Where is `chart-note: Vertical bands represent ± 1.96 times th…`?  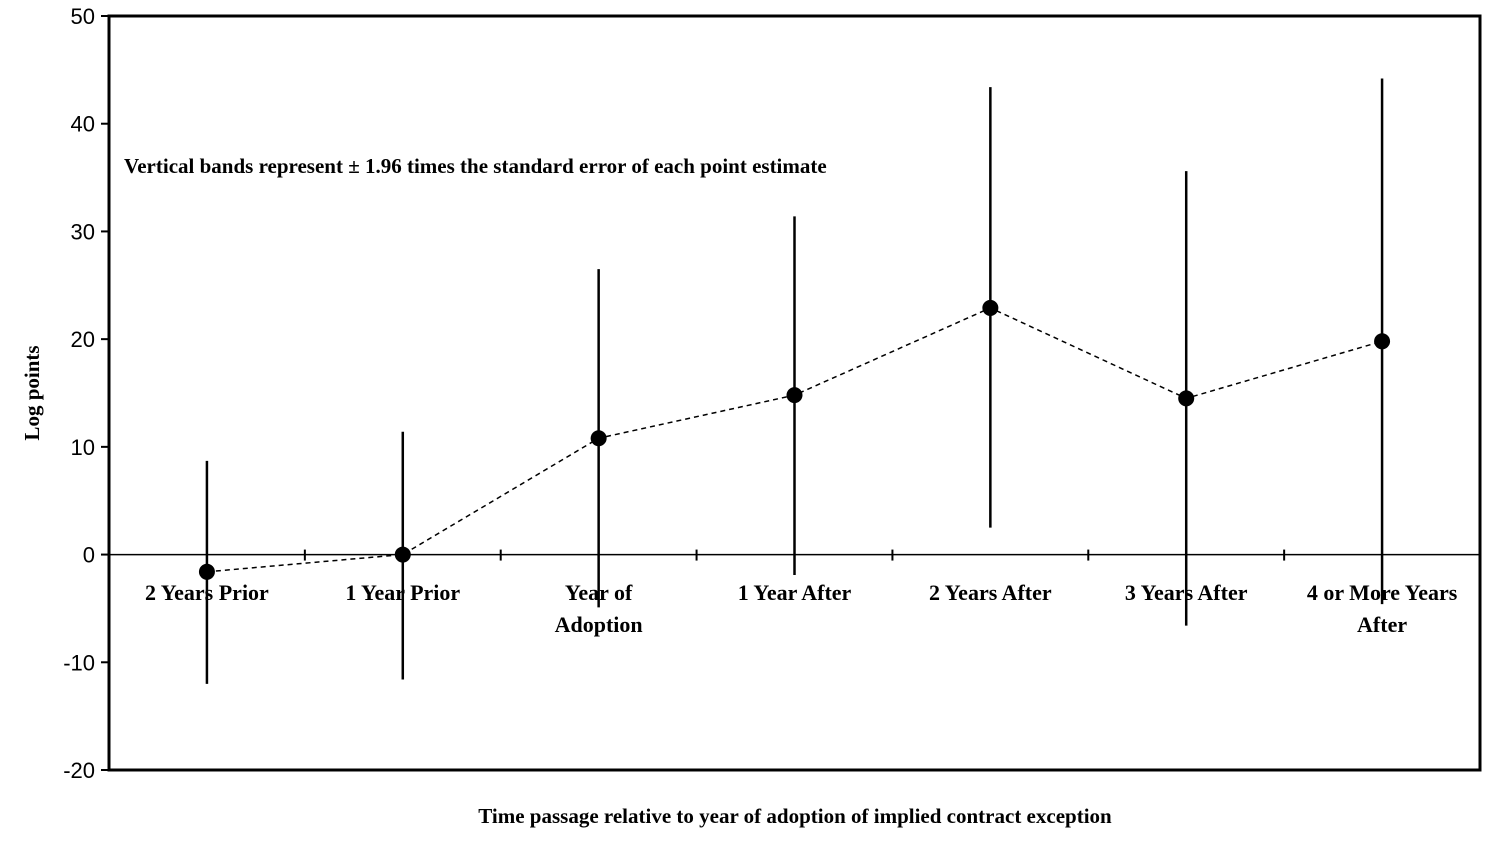 chart-note: Vertical bands represent ± 1.96 times th… is located at coordinates (475, 166).